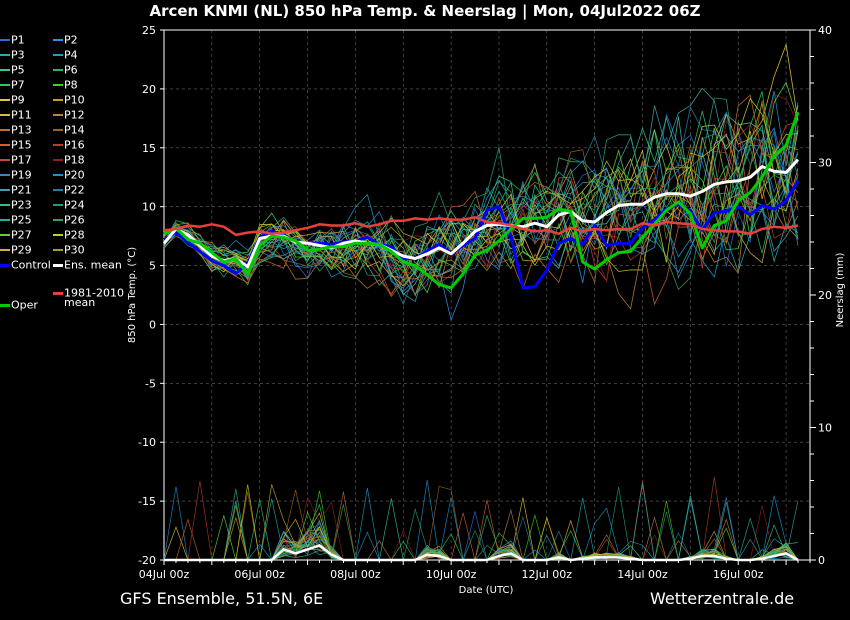 The height and width of the screenshot is (620, 850). Describe the element at coordinates (74, 175) in the screenshot. I see `legend-label: P20` at that location.